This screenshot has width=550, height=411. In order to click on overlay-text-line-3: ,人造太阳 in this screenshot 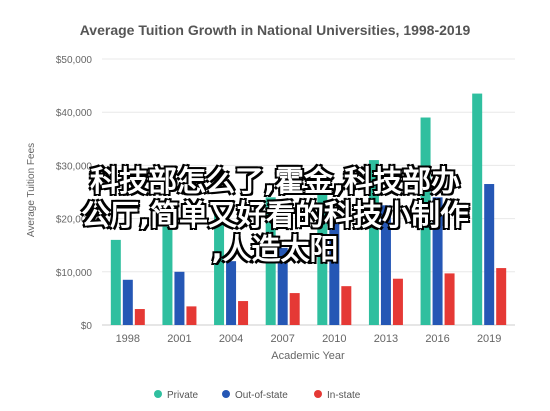, I will do `click(275, 249)`.